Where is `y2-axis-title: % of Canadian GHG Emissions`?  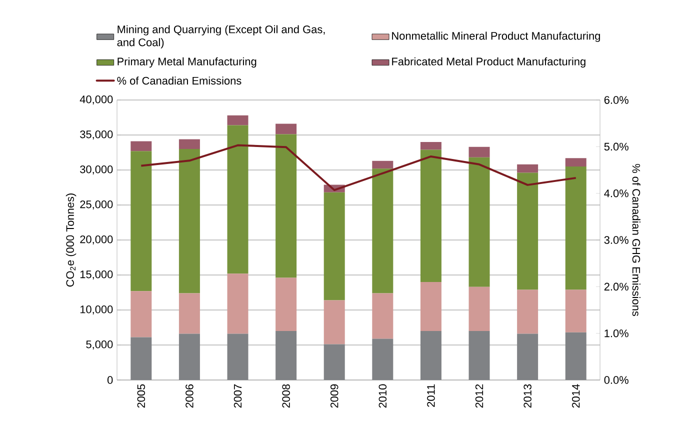 y2-axis-title: % of Canadian GHG Emissions is located at coordinates (636, 240).